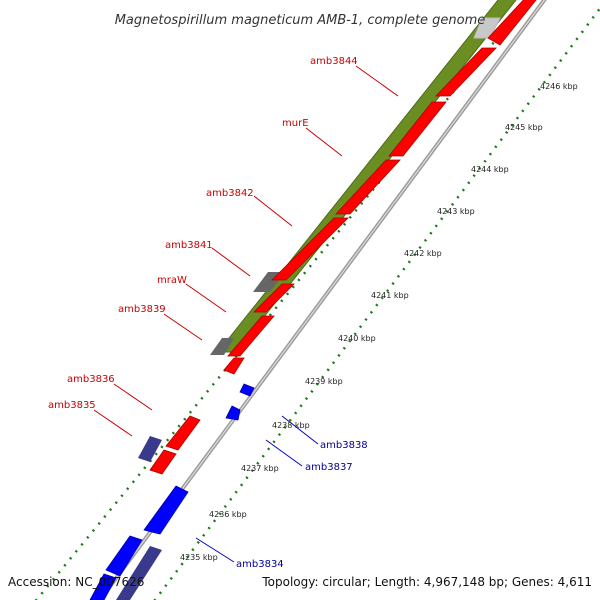 Image resolution: width=600 pixels, height=600 pixels. Describe the element at coordinates (76, 582) in the screenshot. I see `accession-text: Accession: NC_007626` at that location.